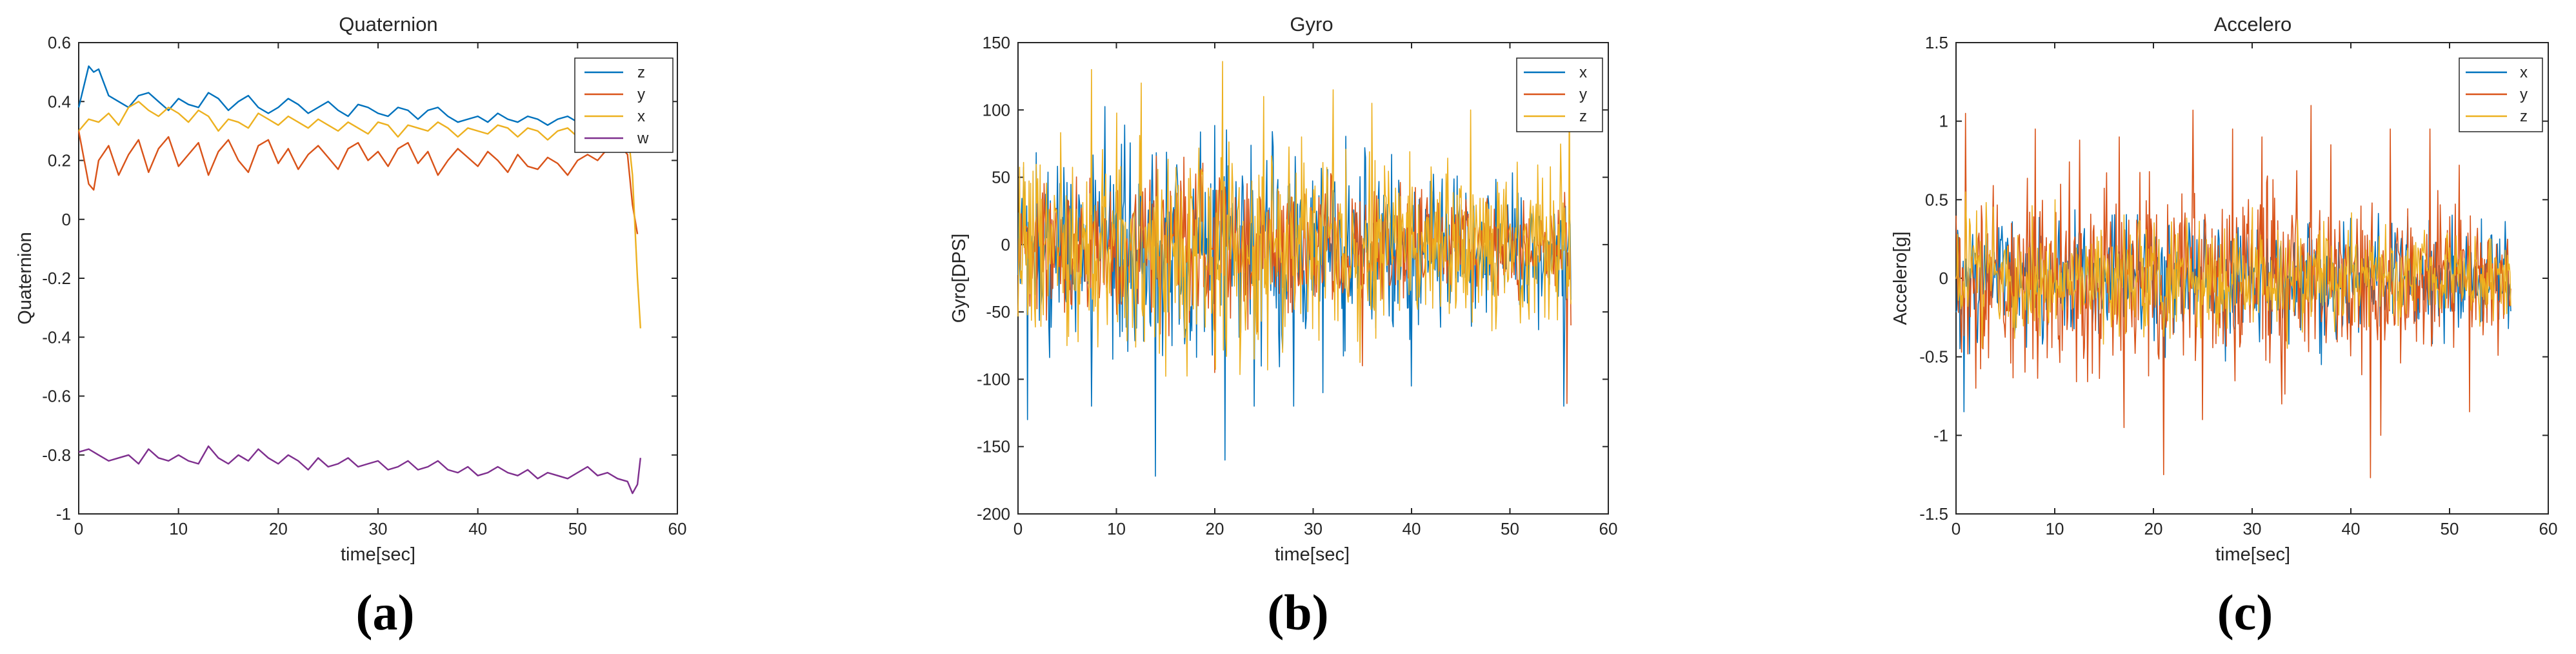 The image size is (2576, 654). Describe the element at coordinates (1943, 121) in the screenshot. I see `y-tick-label: 1` at that location.